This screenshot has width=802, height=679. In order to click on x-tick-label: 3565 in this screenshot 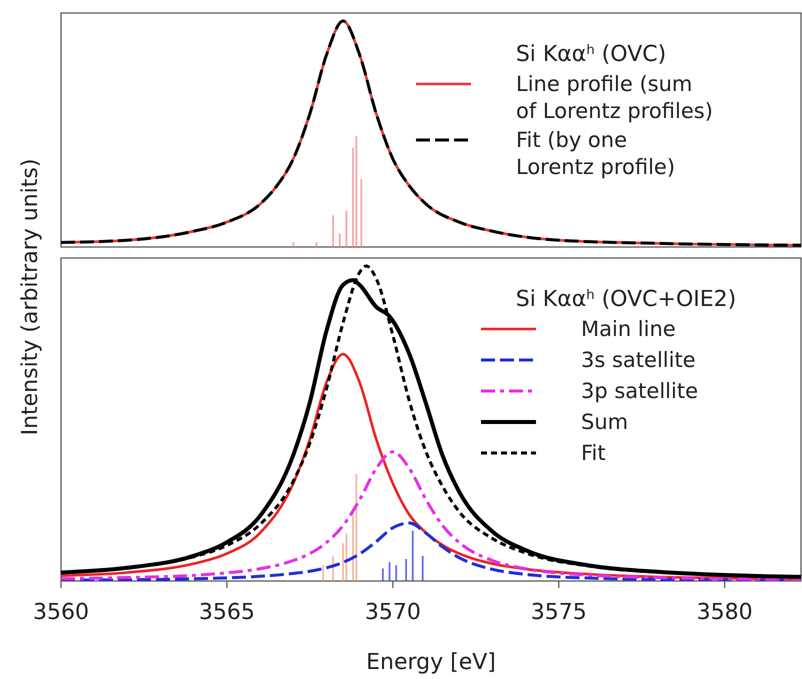, I will do `click(226, 612)`.